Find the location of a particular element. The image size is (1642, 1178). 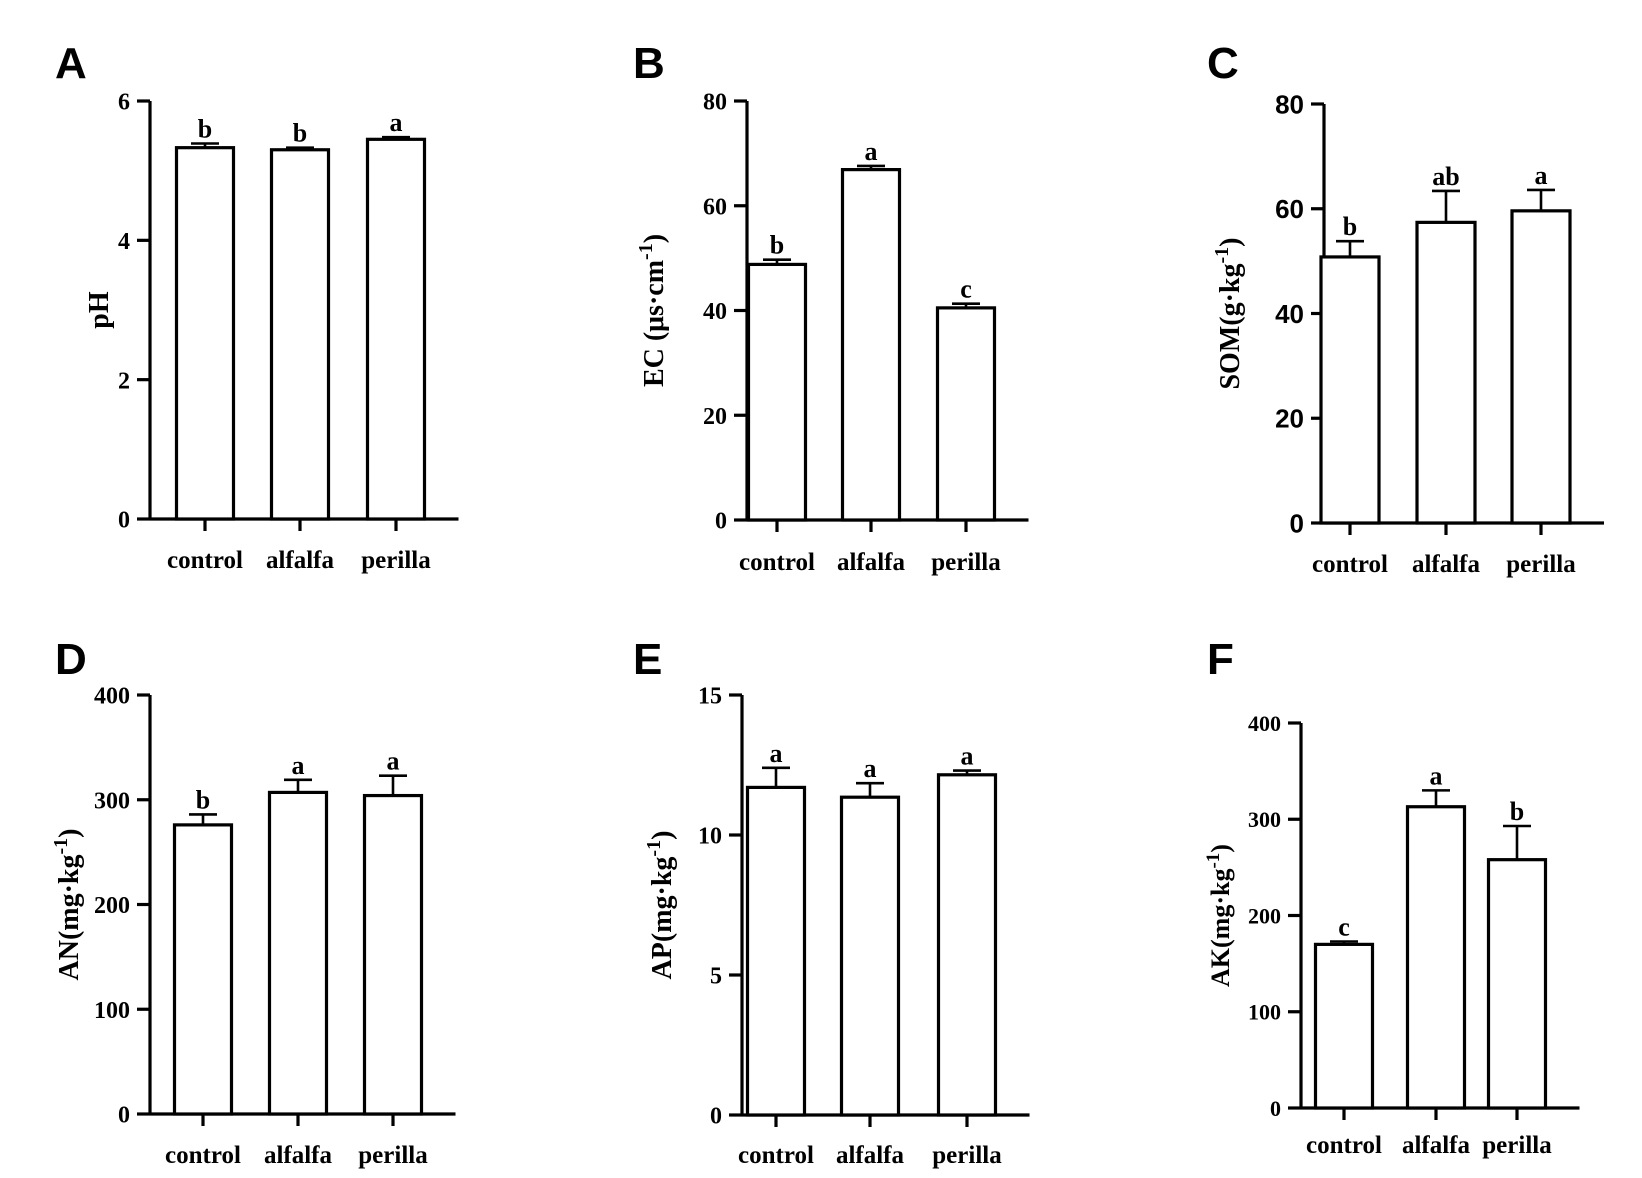

y-tick-label: 10 is located at coordinates (710, 837).